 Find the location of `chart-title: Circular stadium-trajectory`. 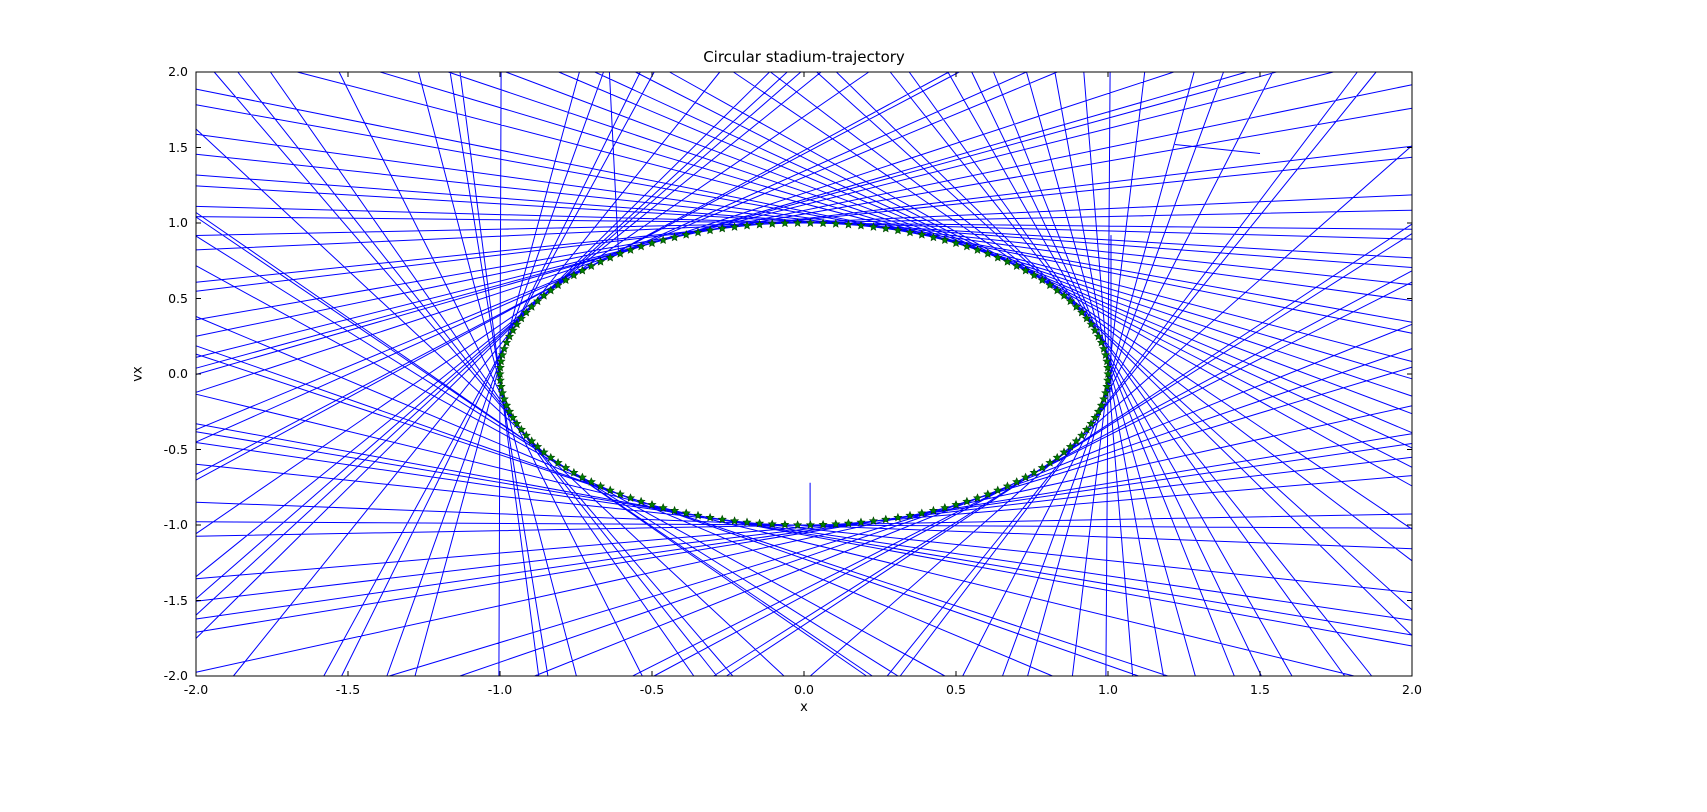

chart-title: Circular stadium-trajectory is located at coordinates (804, 57).